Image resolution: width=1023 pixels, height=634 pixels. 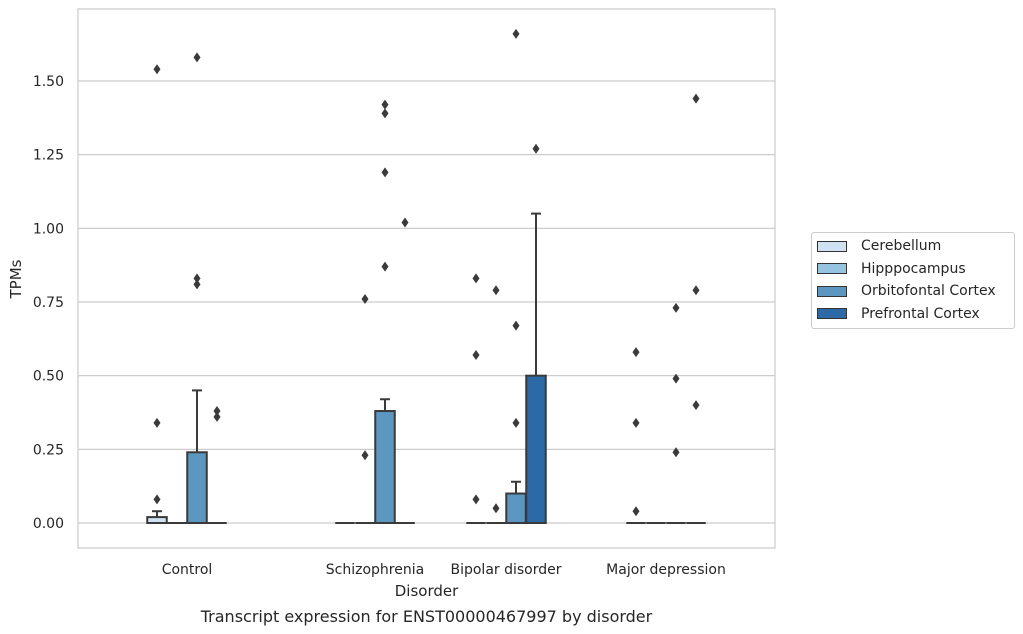 I want to click on legend-label: Hipppocampus, so click(x=913, y=268).